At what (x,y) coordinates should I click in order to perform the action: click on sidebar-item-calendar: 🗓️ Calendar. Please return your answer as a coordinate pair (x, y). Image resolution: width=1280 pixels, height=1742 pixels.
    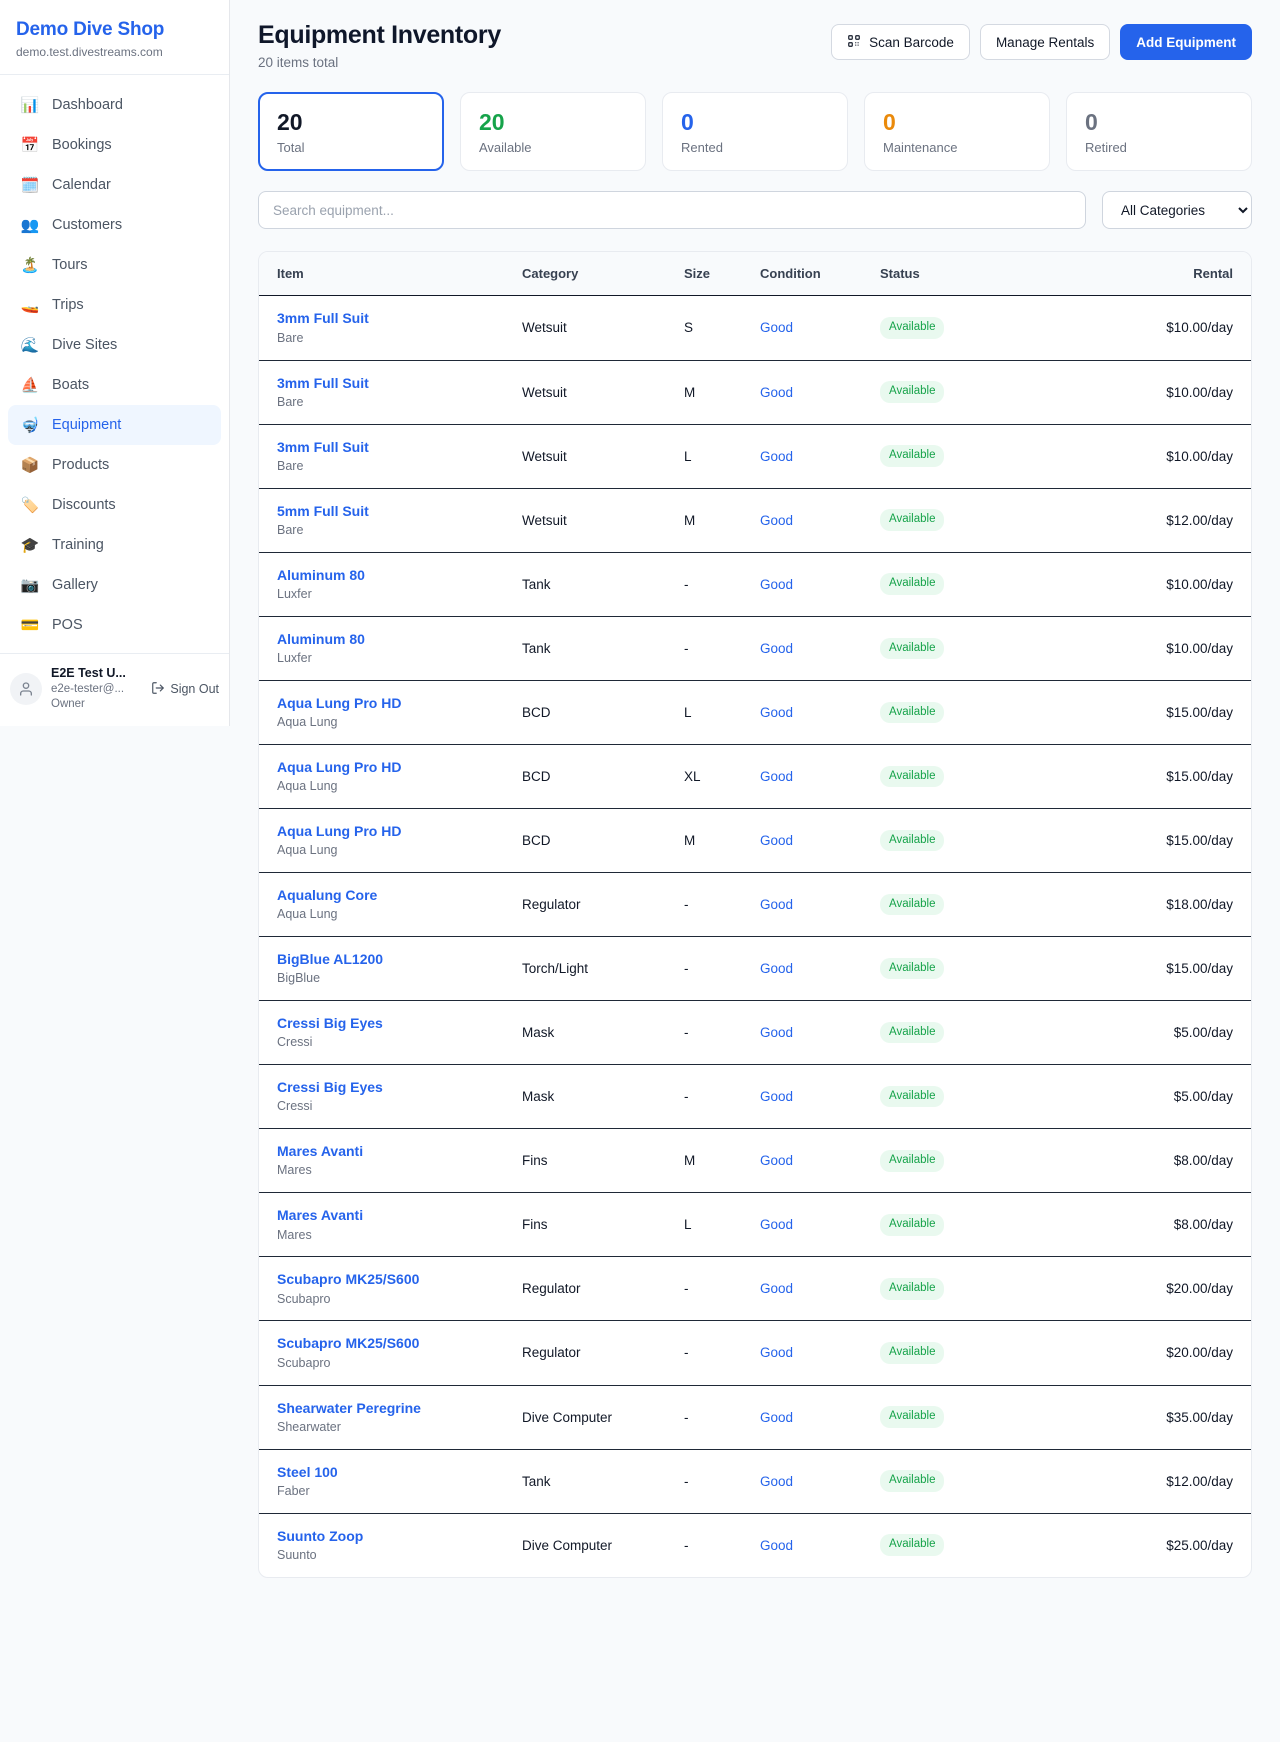
    Looking at the image, I should click on (114, 185).